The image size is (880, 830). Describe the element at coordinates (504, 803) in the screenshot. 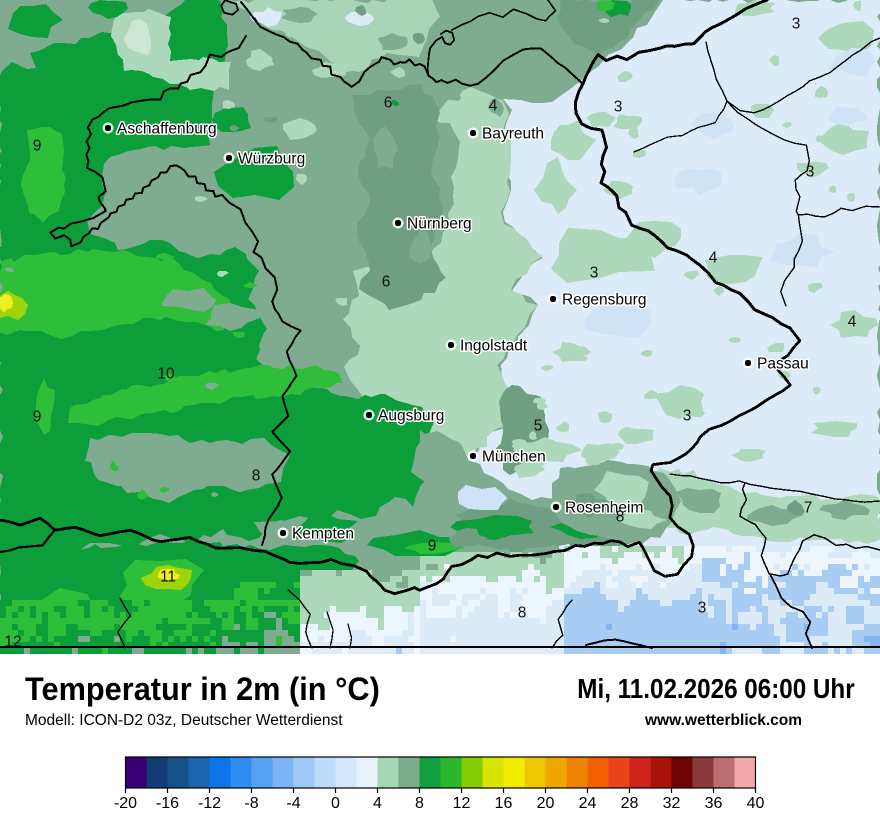

I see `svg-text: 16` at that location.